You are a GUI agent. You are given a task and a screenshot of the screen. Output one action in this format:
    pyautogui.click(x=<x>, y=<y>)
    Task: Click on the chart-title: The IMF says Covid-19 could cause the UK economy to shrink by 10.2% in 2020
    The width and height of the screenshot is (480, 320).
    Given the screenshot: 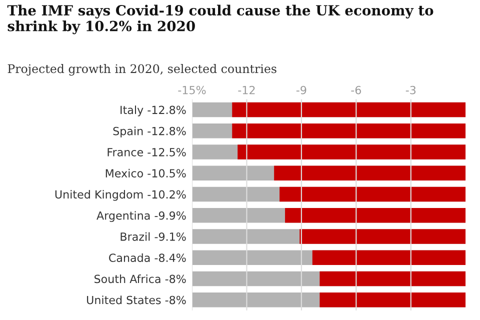 What is the action you would take?
    pyautogui.click(x=220, y=19)
    